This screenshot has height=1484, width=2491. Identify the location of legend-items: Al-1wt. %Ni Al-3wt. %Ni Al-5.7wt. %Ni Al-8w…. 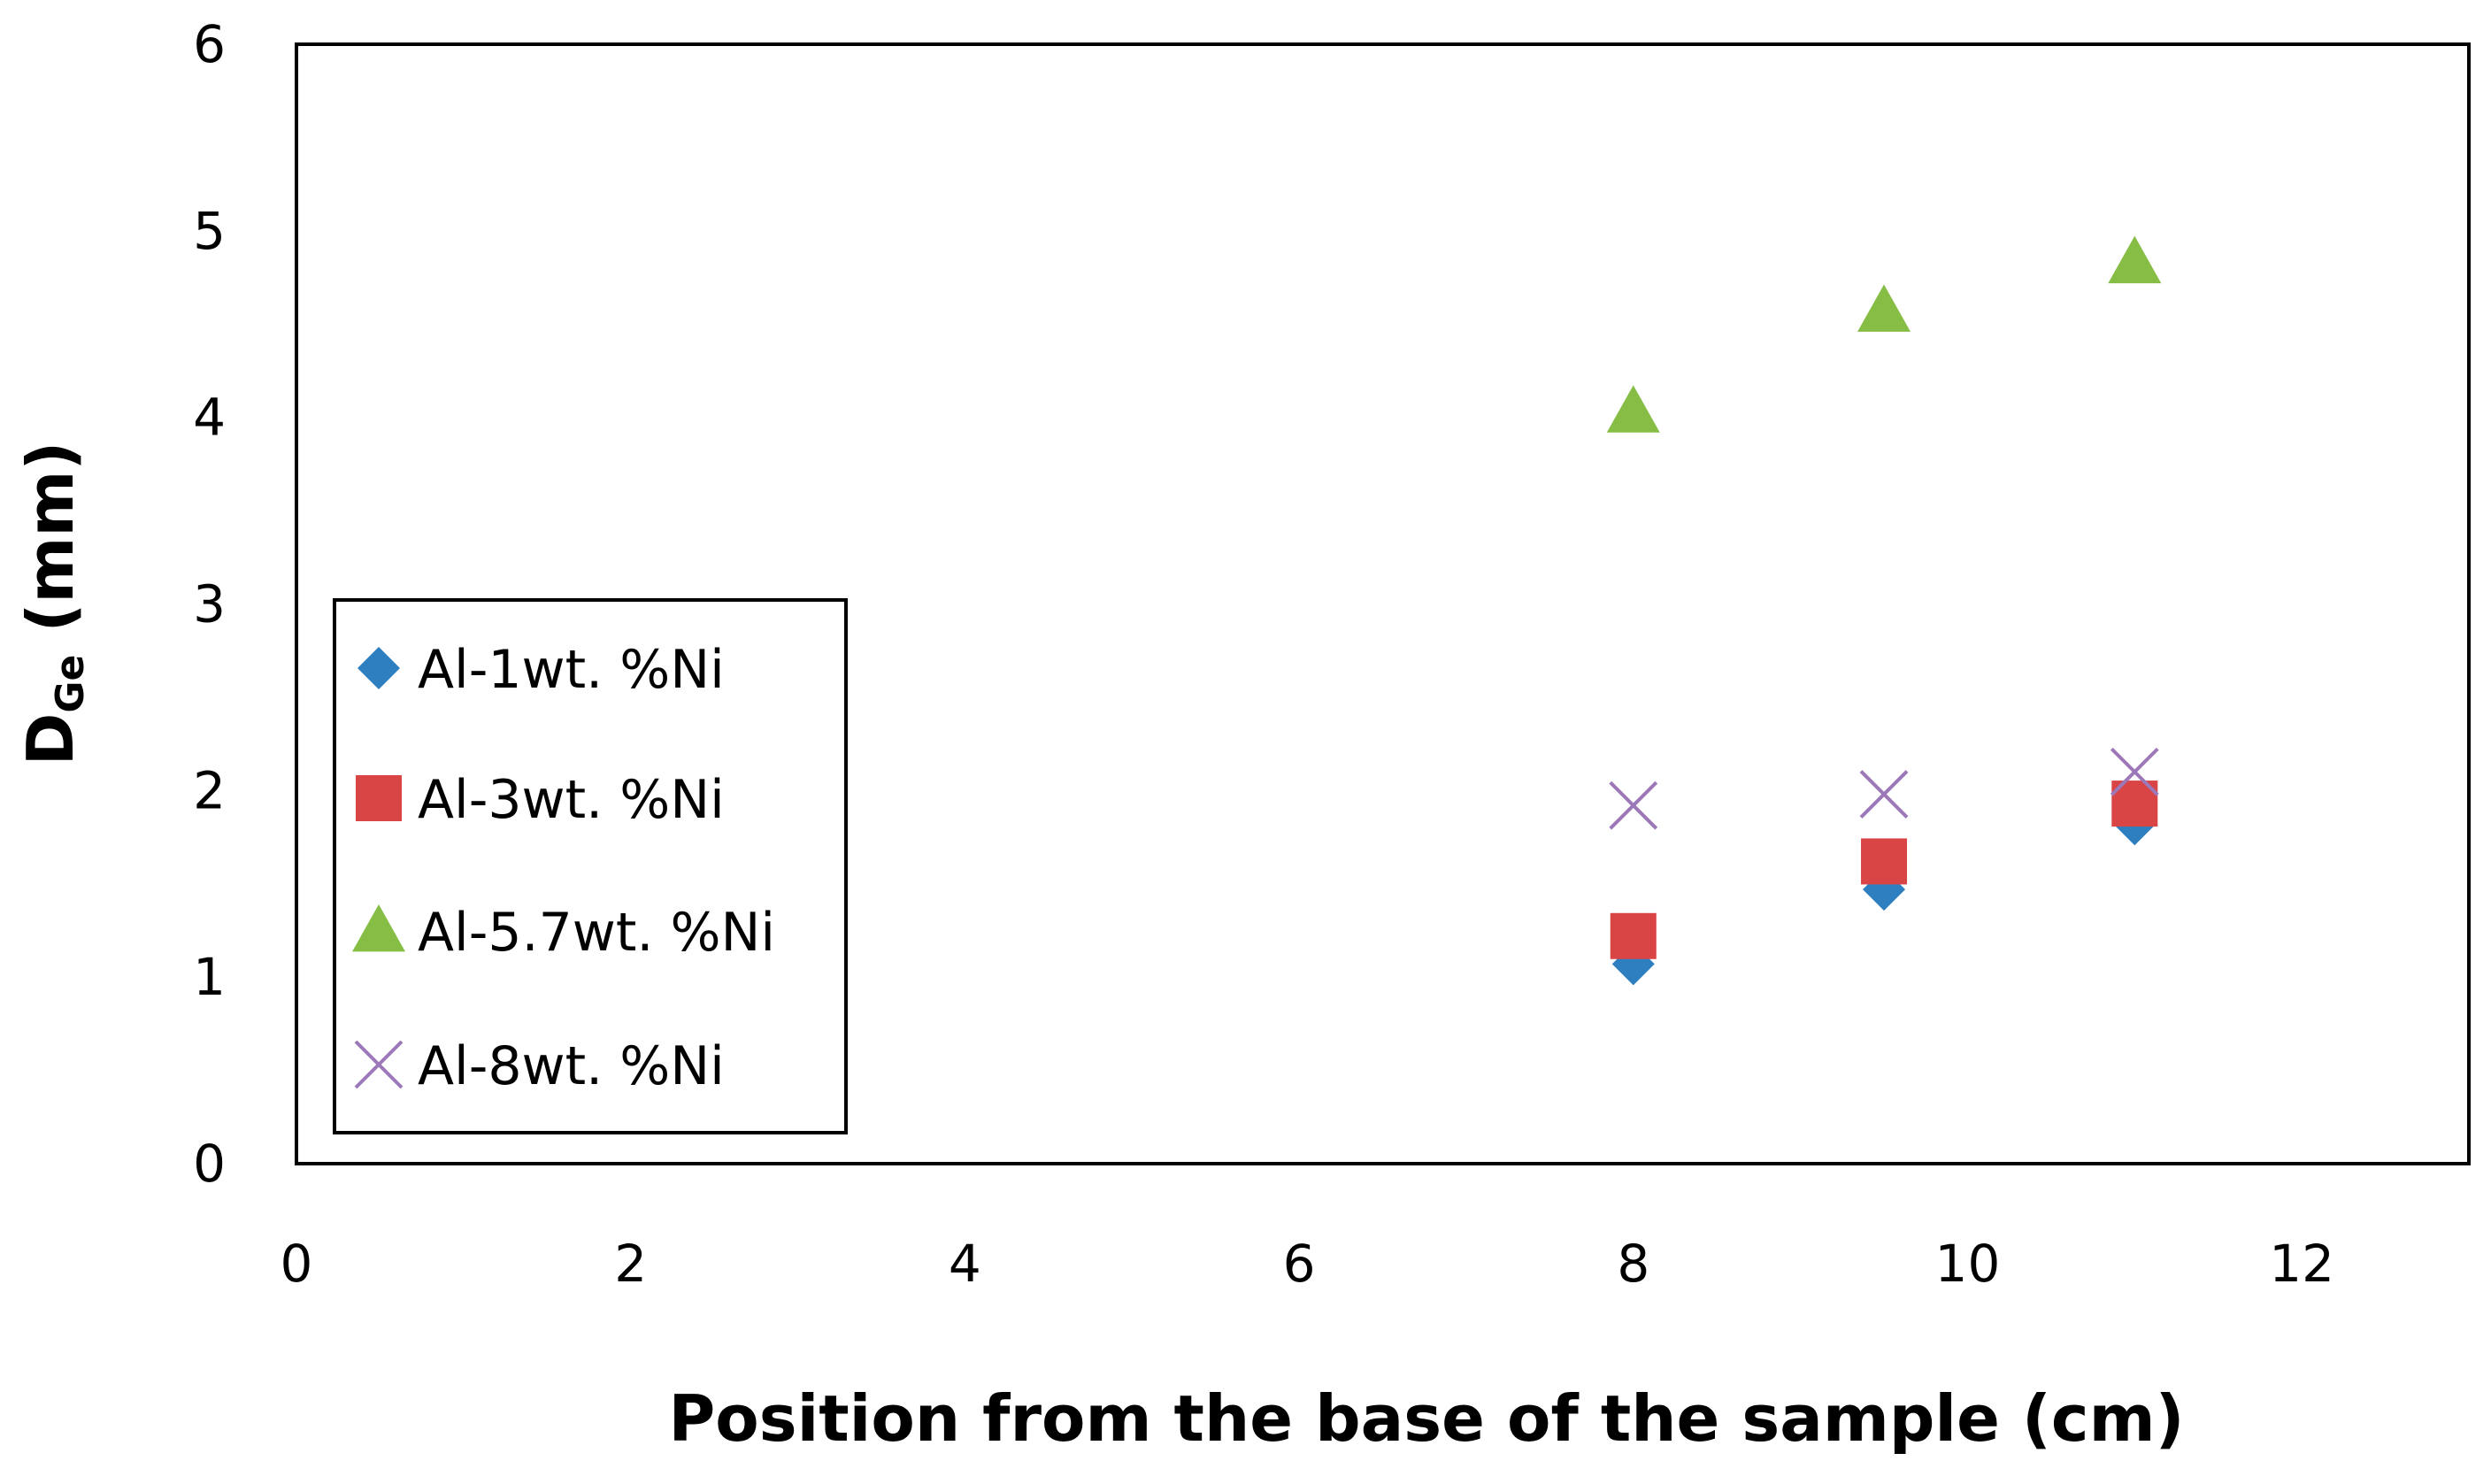
(563, 868).